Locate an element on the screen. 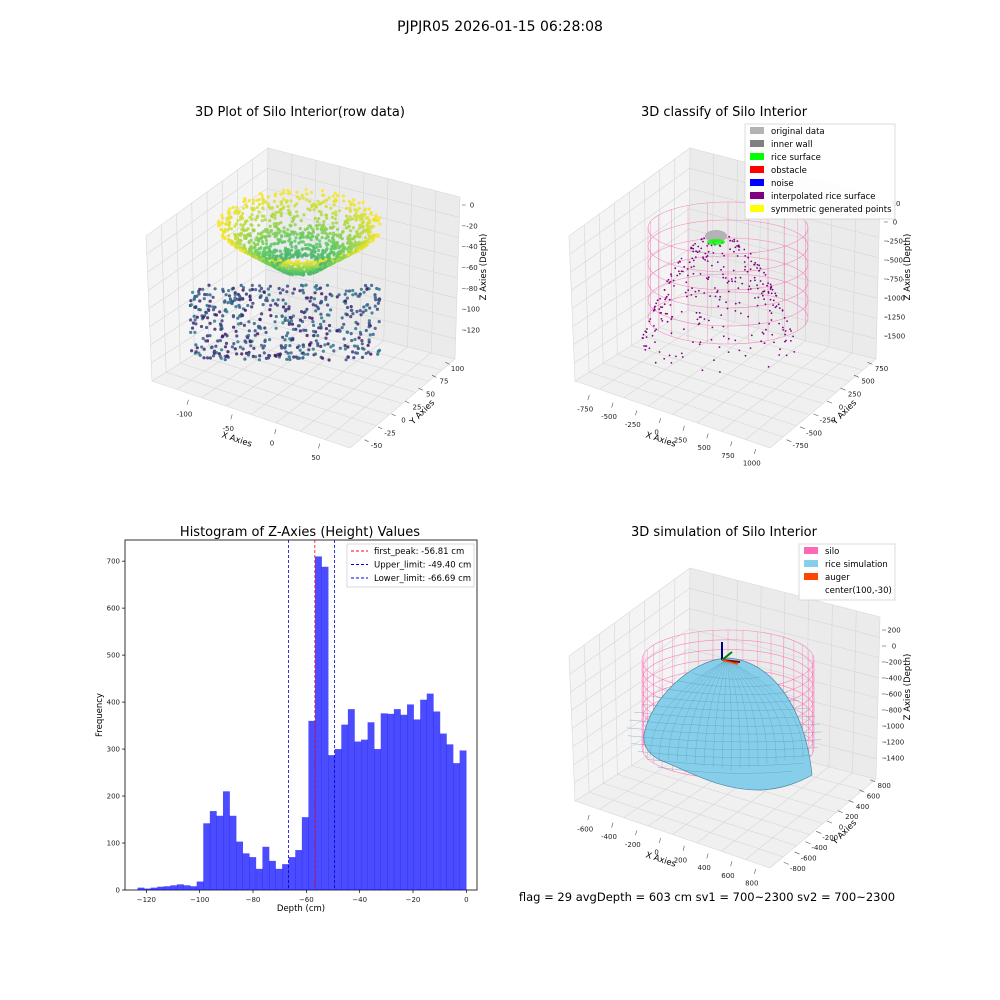  y-tick-label: -250 is located at coordinates (828, 420).